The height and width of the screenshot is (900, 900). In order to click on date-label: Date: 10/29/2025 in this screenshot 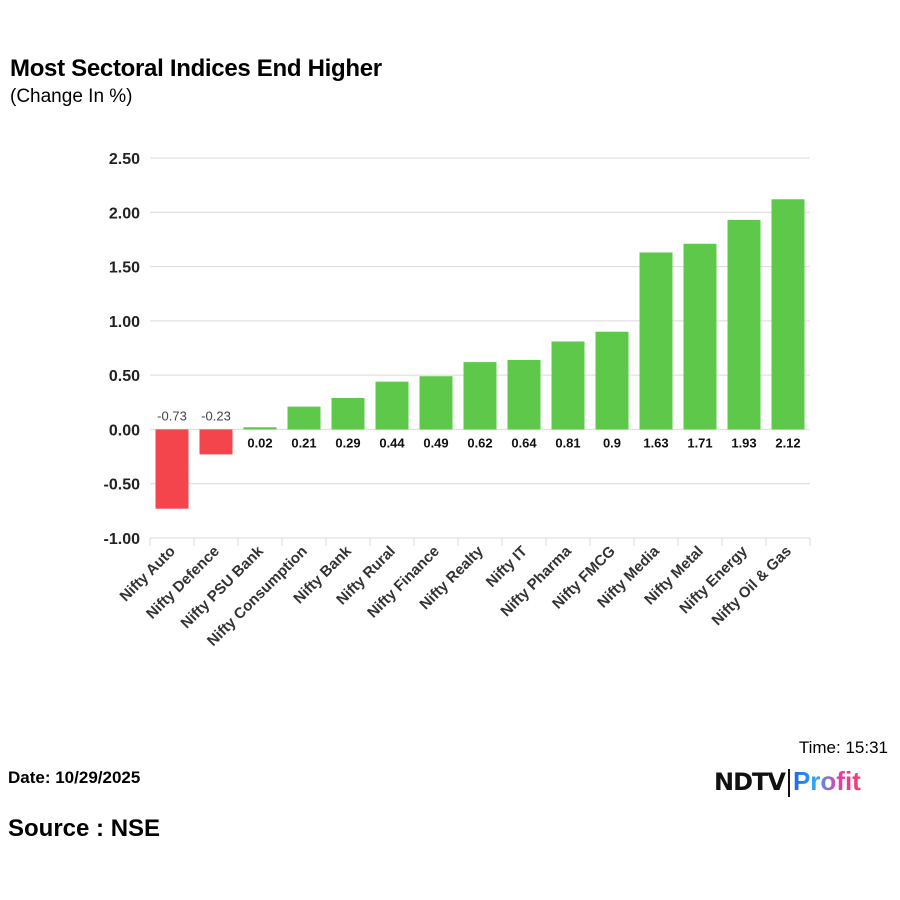, I will do `click(74, 777)`.